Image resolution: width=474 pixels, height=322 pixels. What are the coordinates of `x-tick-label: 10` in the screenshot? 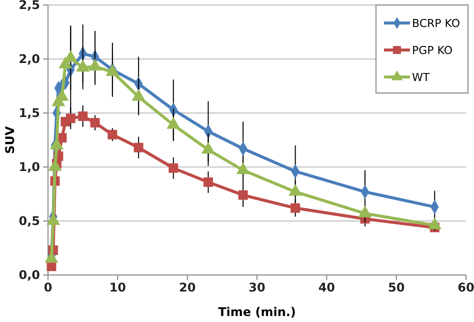 It's located at (117, 287).